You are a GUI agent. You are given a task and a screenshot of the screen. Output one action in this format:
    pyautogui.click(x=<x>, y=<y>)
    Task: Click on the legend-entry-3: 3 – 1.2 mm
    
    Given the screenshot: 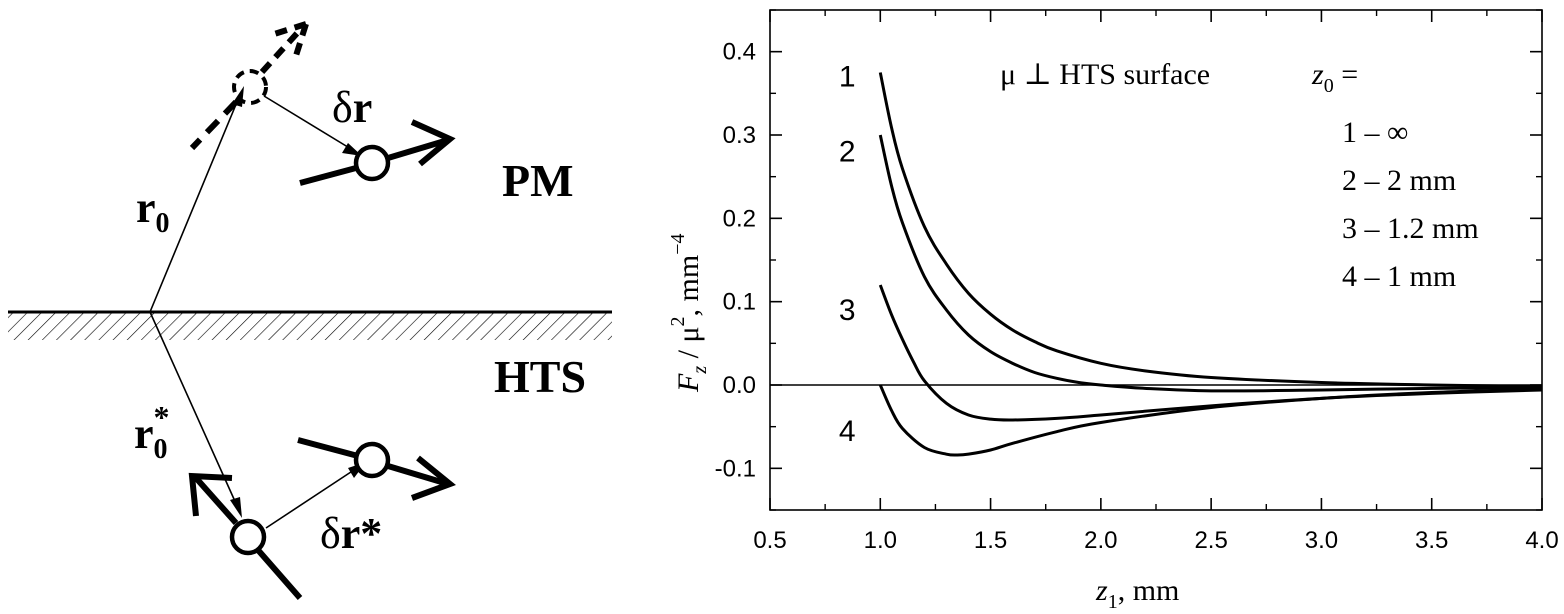 What is the action you would take?
    pyautogui.click(x=1410, y=228)
    